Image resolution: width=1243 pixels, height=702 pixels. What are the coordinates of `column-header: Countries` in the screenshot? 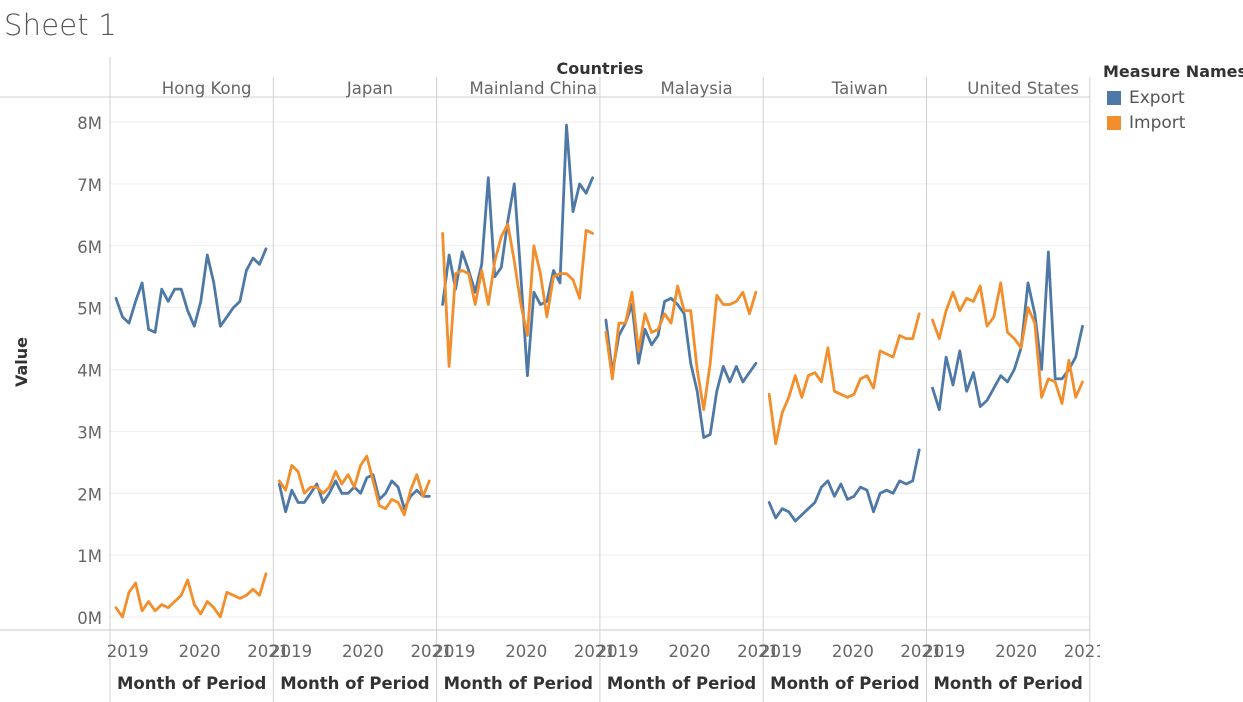 It's located at (600, 68).